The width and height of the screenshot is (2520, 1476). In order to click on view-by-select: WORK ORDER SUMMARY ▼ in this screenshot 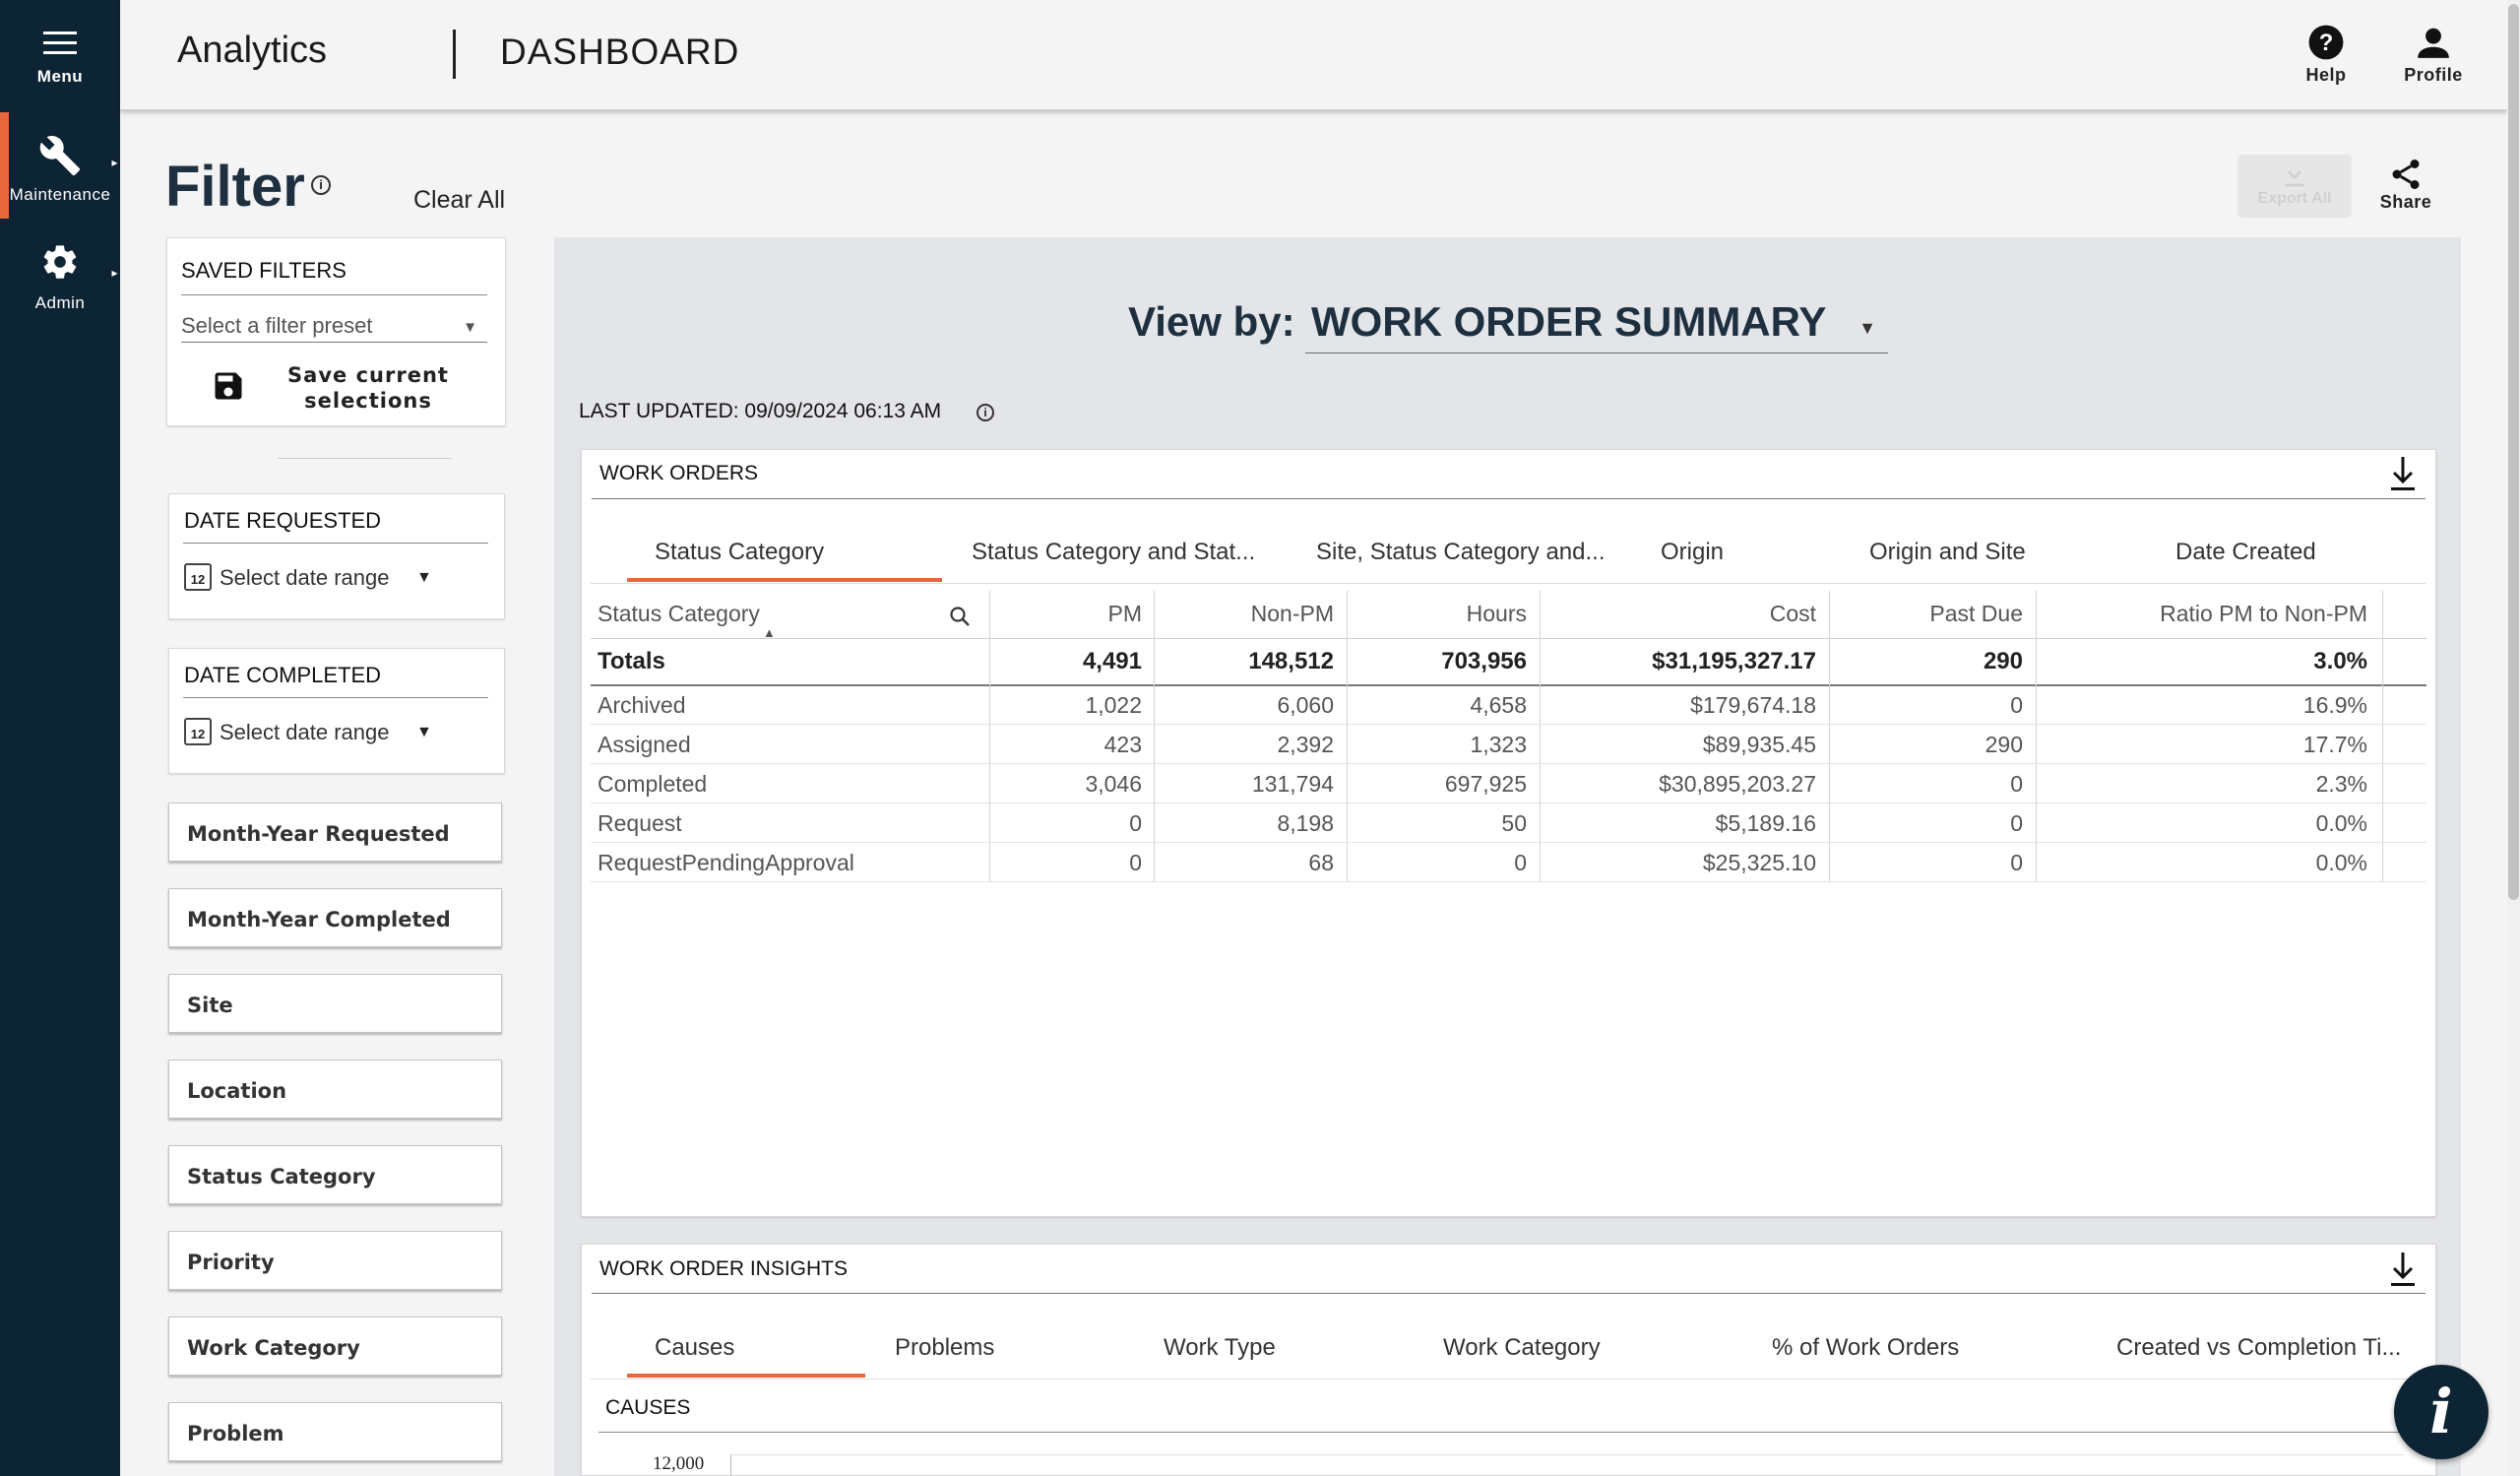, I will do `click(1596, 325)`.